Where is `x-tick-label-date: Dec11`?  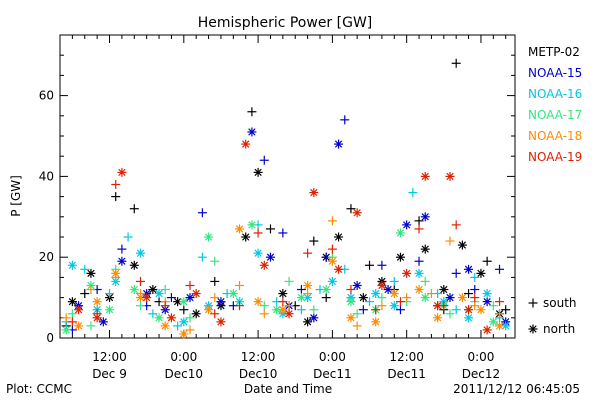 x-tick-label-date: Dec11 is located at coordinates (406, 374).